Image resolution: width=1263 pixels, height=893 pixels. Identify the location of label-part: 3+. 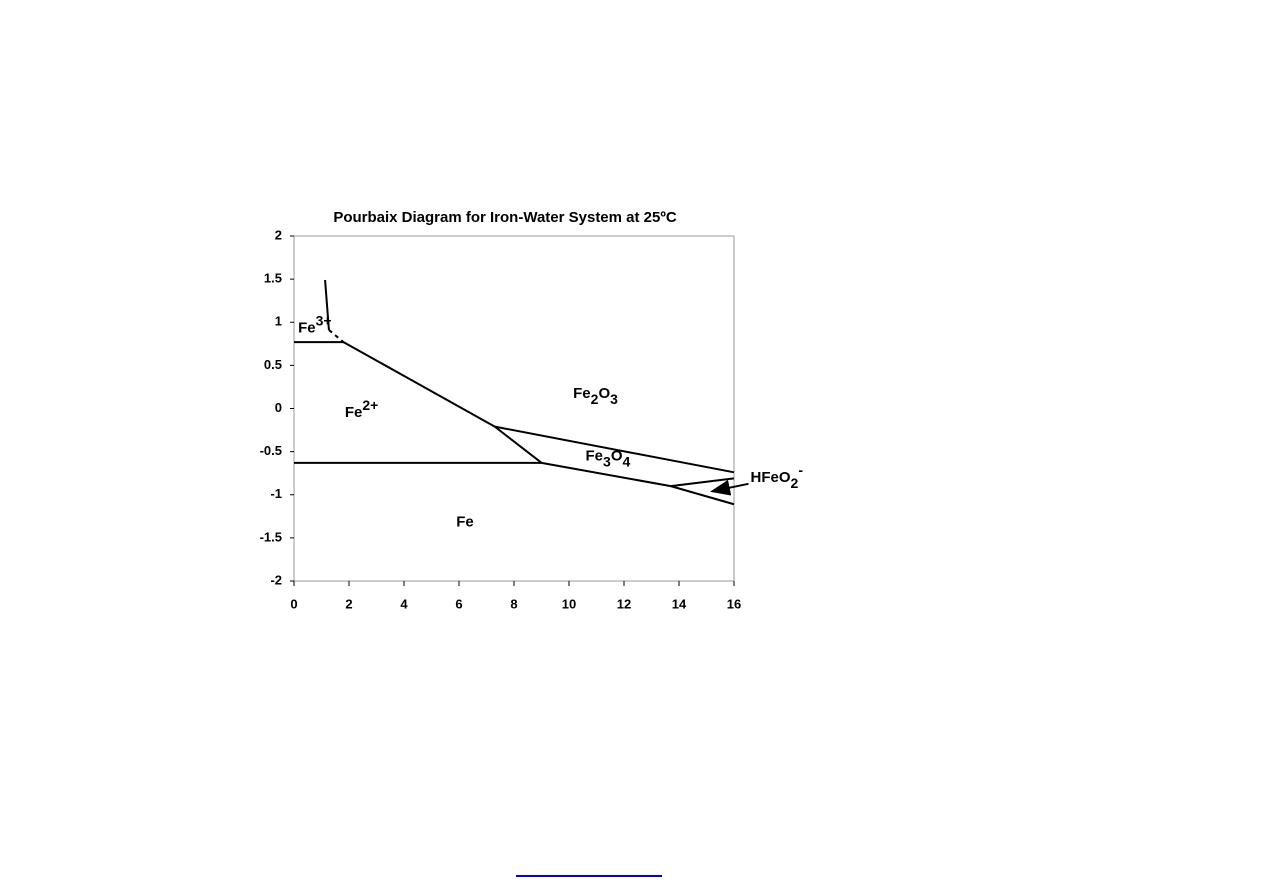
(324, 321).